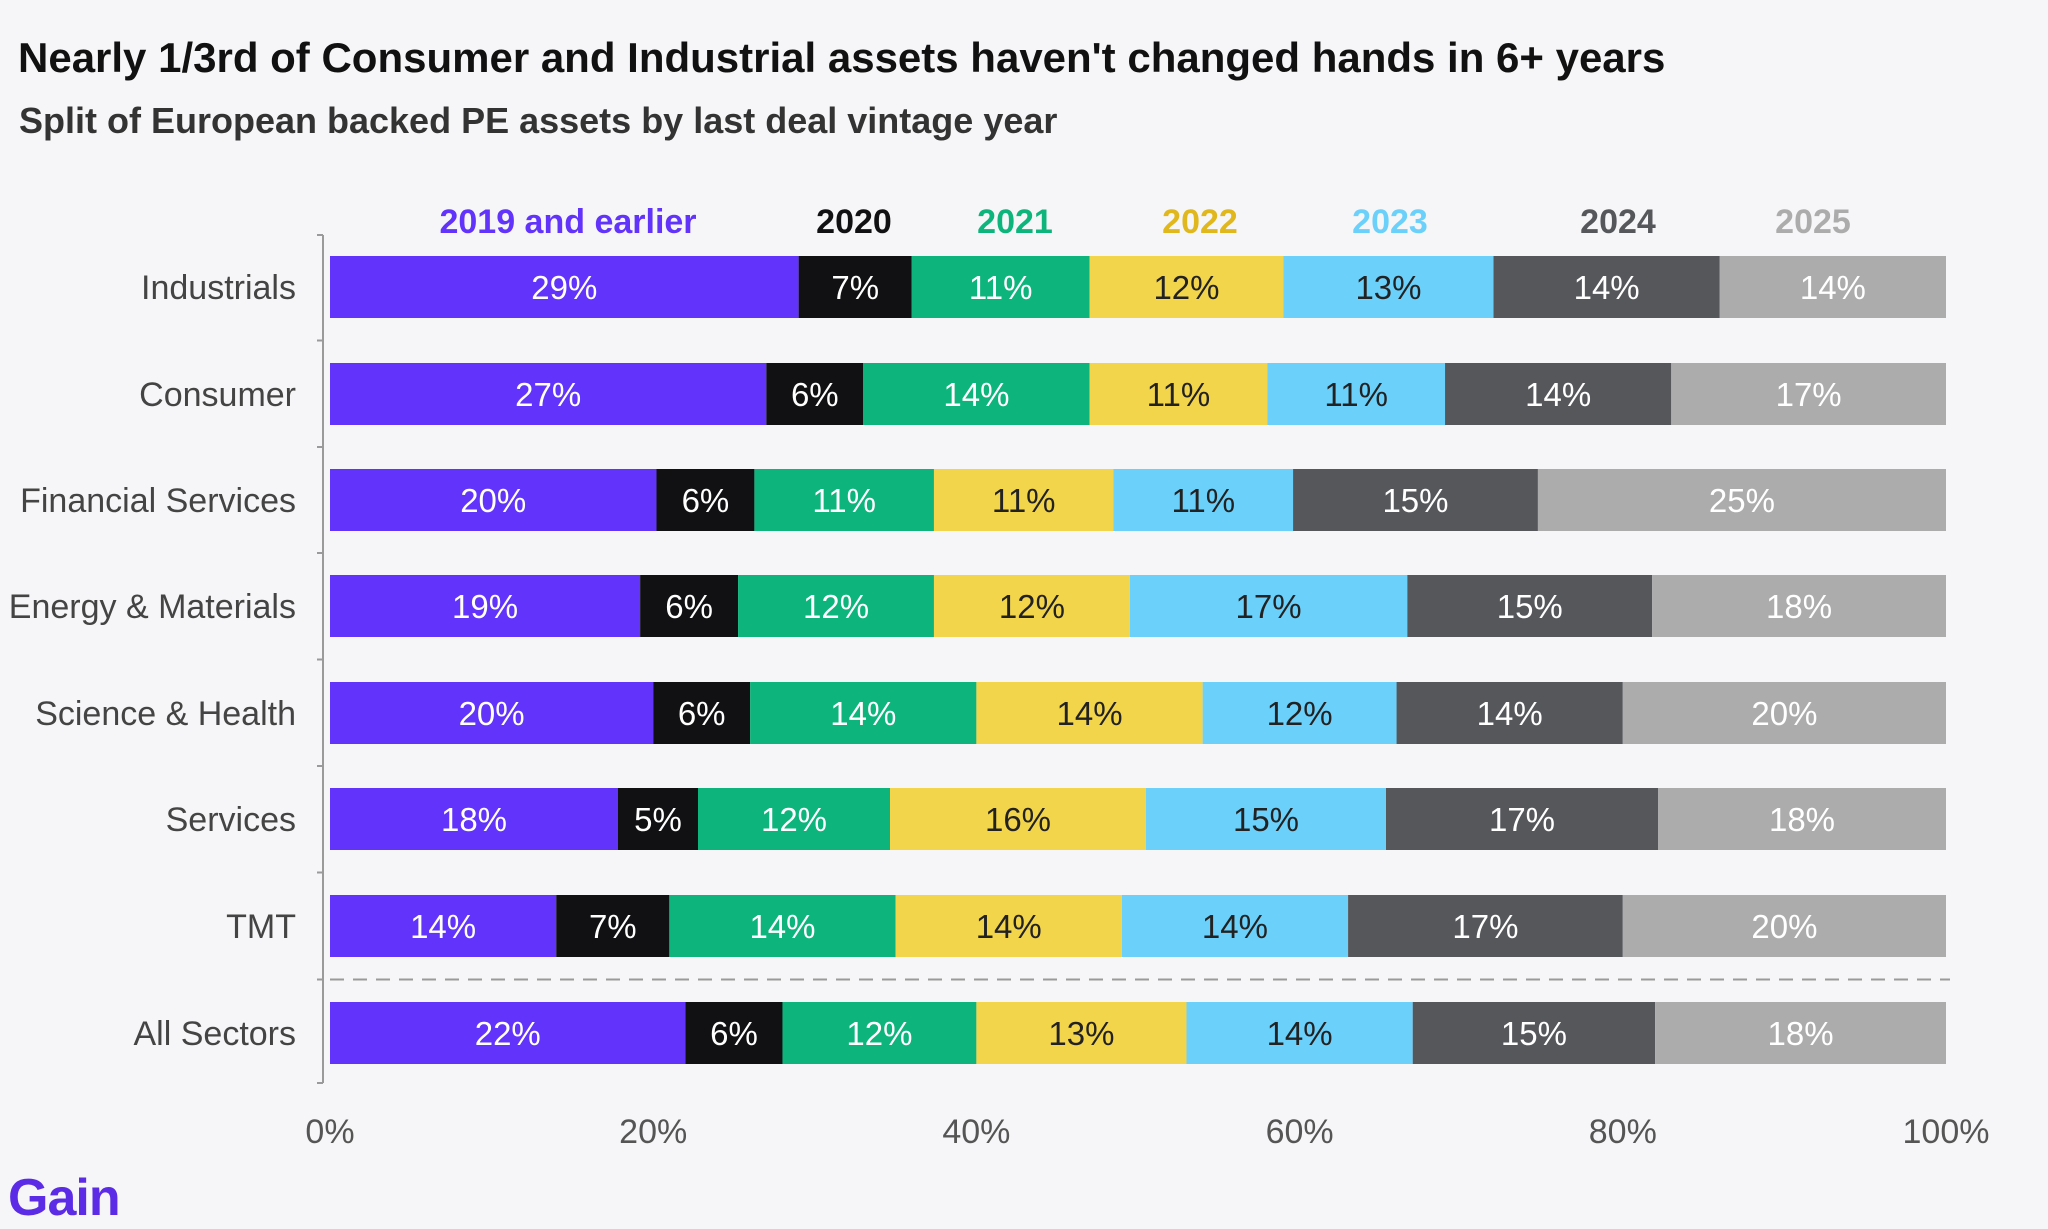  I want to click on data-label-consumer-2025: 17%, so click(1809, 394).